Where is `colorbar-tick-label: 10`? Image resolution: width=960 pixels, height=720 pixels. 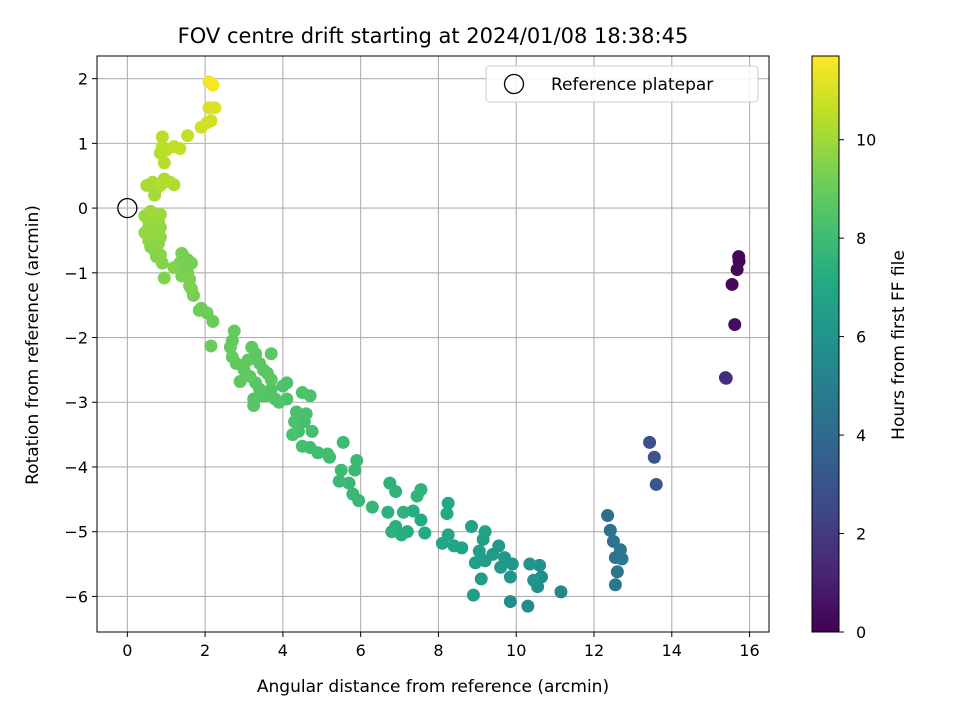
colorbar-tick-label: 10 is located at coordinates (866, 140).